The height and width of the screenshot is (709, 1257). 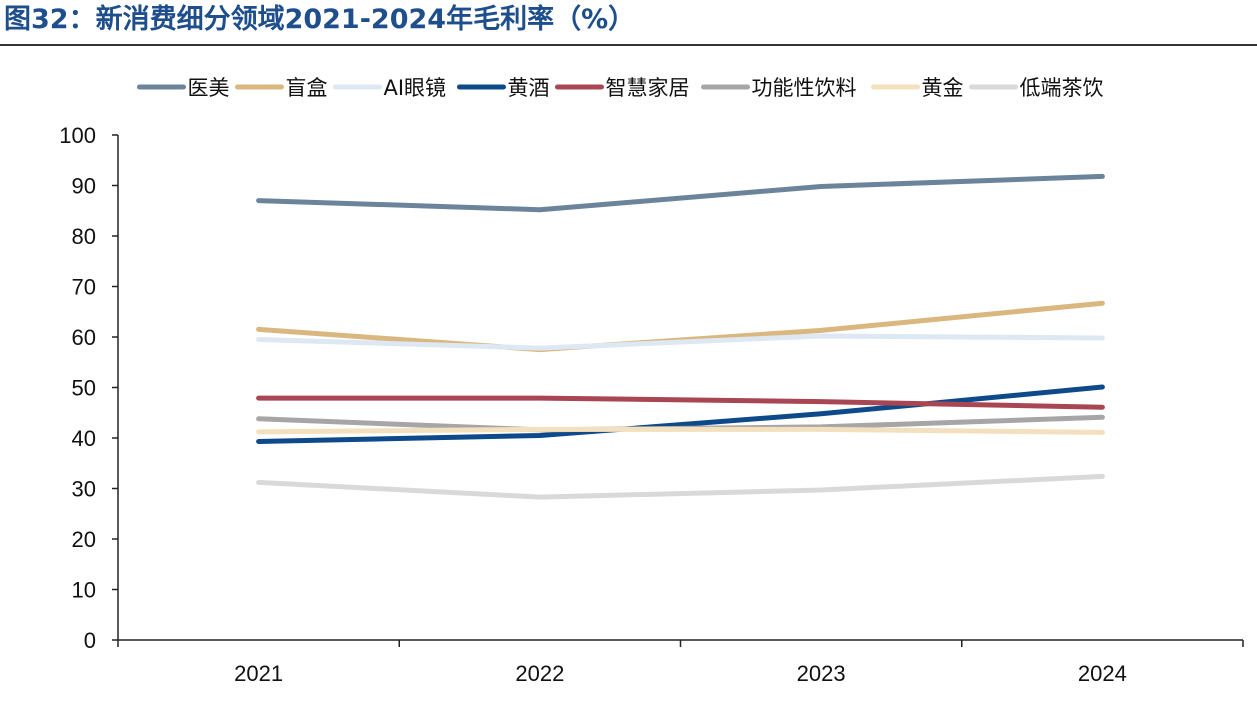 What do you see at coordinates (84, 287) in the screenshot?
I see `y-tick-label: 70` at bounding box center [84, 287].